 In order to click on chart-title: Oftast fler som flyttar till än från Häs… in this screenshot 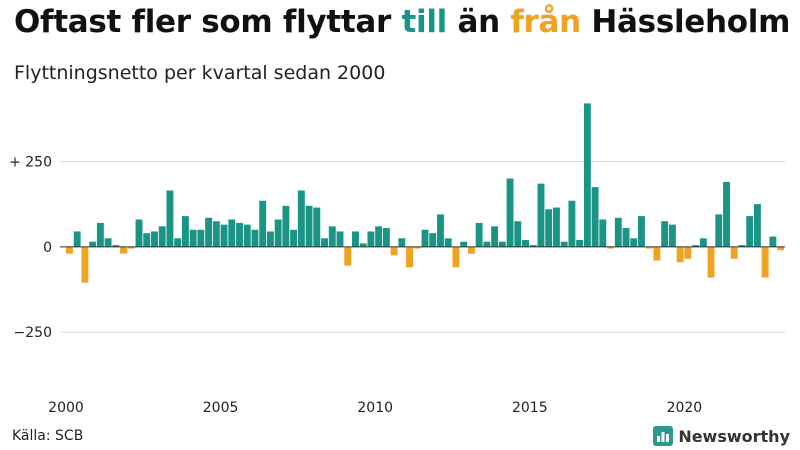, I will do `click(402, 22)`.